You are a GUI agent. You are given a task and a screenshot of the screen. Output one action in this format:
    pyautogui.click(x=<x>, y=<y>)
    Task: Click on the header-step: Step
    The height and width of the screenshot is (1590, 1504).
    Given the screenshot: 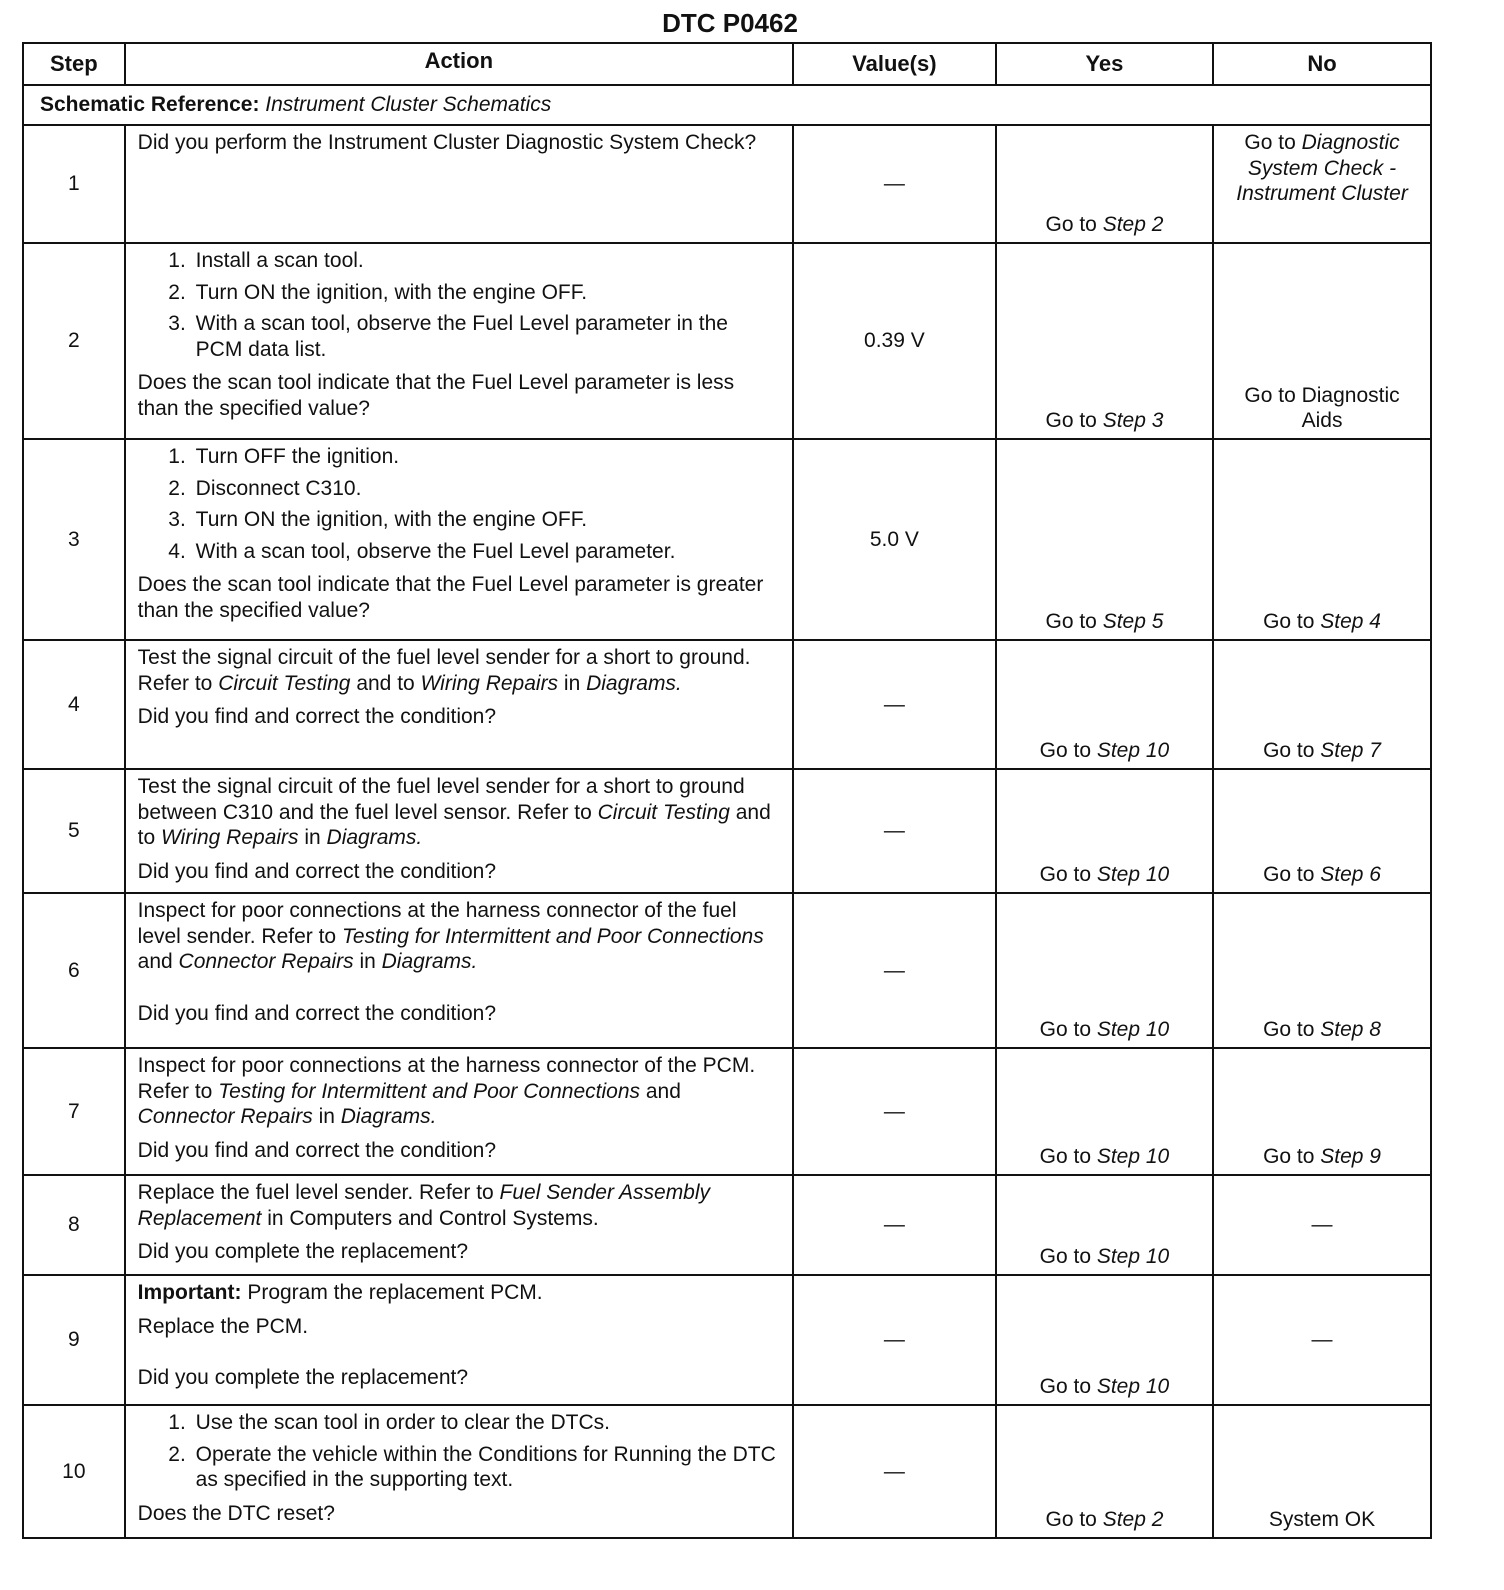 What is the action you would take?
    pyautogui.click(x=74, y=64)
    